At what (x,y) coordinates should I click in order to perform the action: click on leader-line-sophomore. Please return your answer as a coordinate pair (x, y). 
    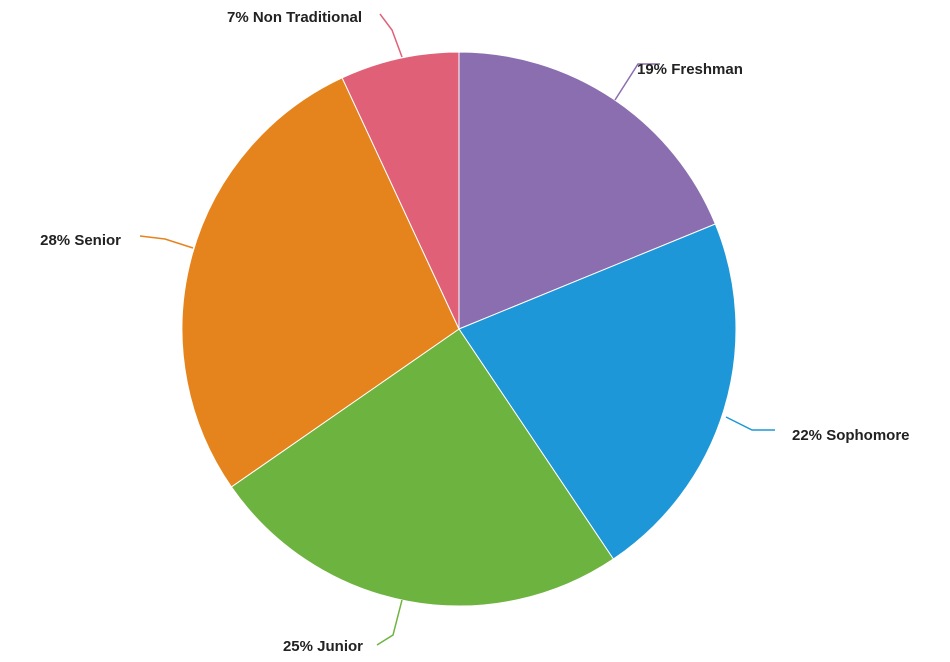
    Looking at the image, I should click on (750, 423).